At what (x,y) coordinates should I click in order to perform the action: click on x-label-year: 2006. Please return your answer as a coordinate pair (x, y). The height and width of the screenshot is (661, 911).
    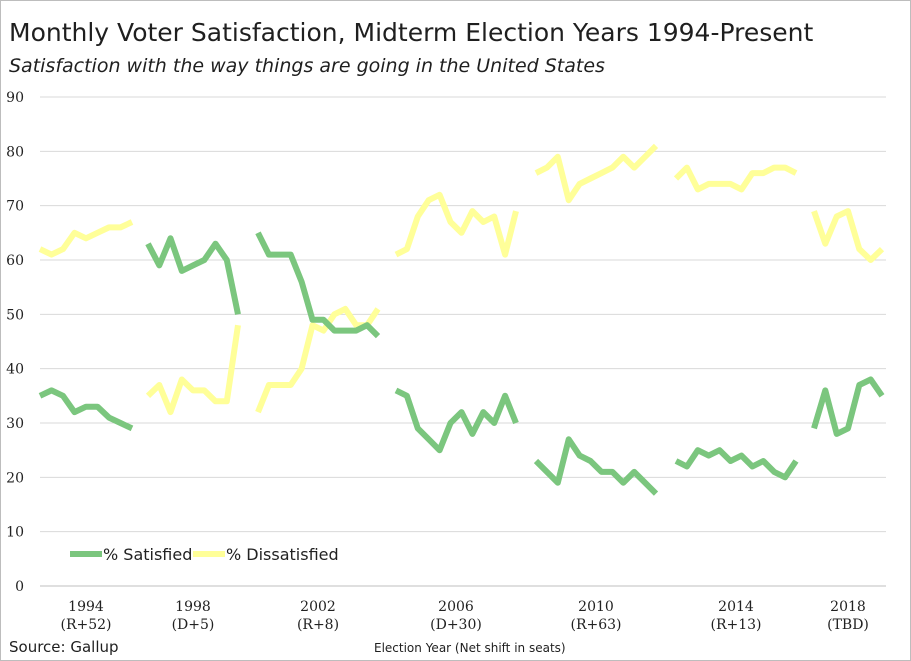
    Looking at the image, I should click on (456, 607).